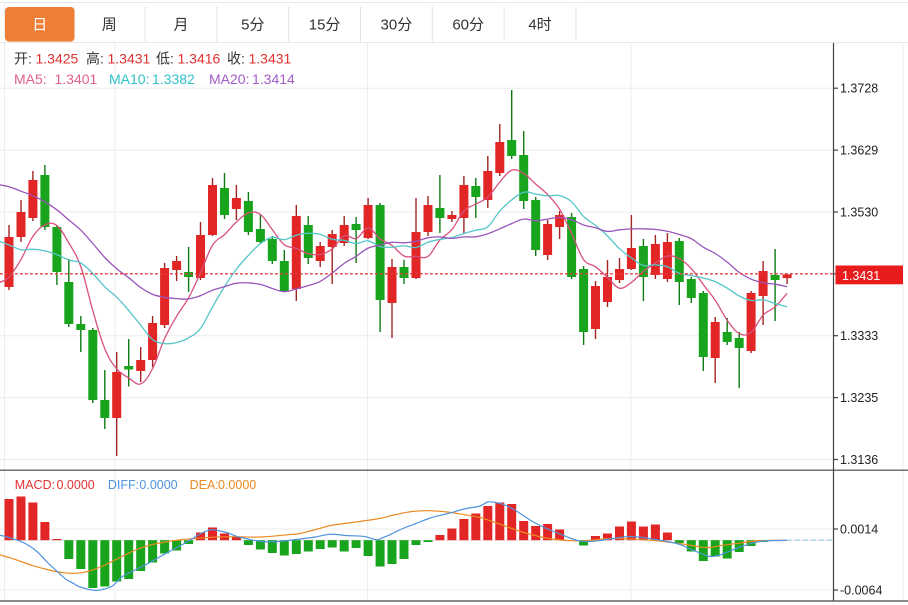 The width and height of the screenshot is (908, 605). I want to click on svg-text: 1.3136, so click(859, 460).